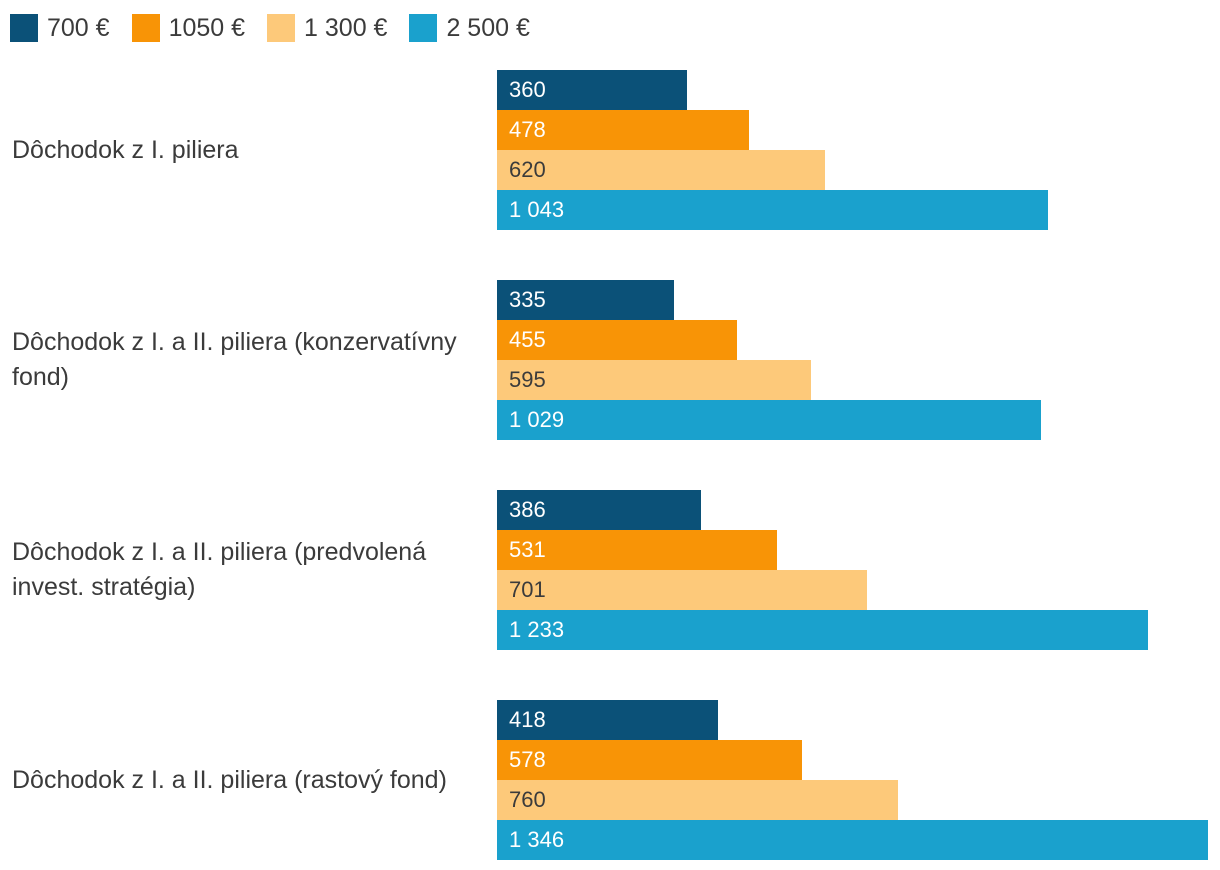 This screenshot has height=870, width=1220. What do you see at coordinates (537, 209) in the screenshot?
I see `bar-value-label: 1 043` at bounding box center [537, 209].